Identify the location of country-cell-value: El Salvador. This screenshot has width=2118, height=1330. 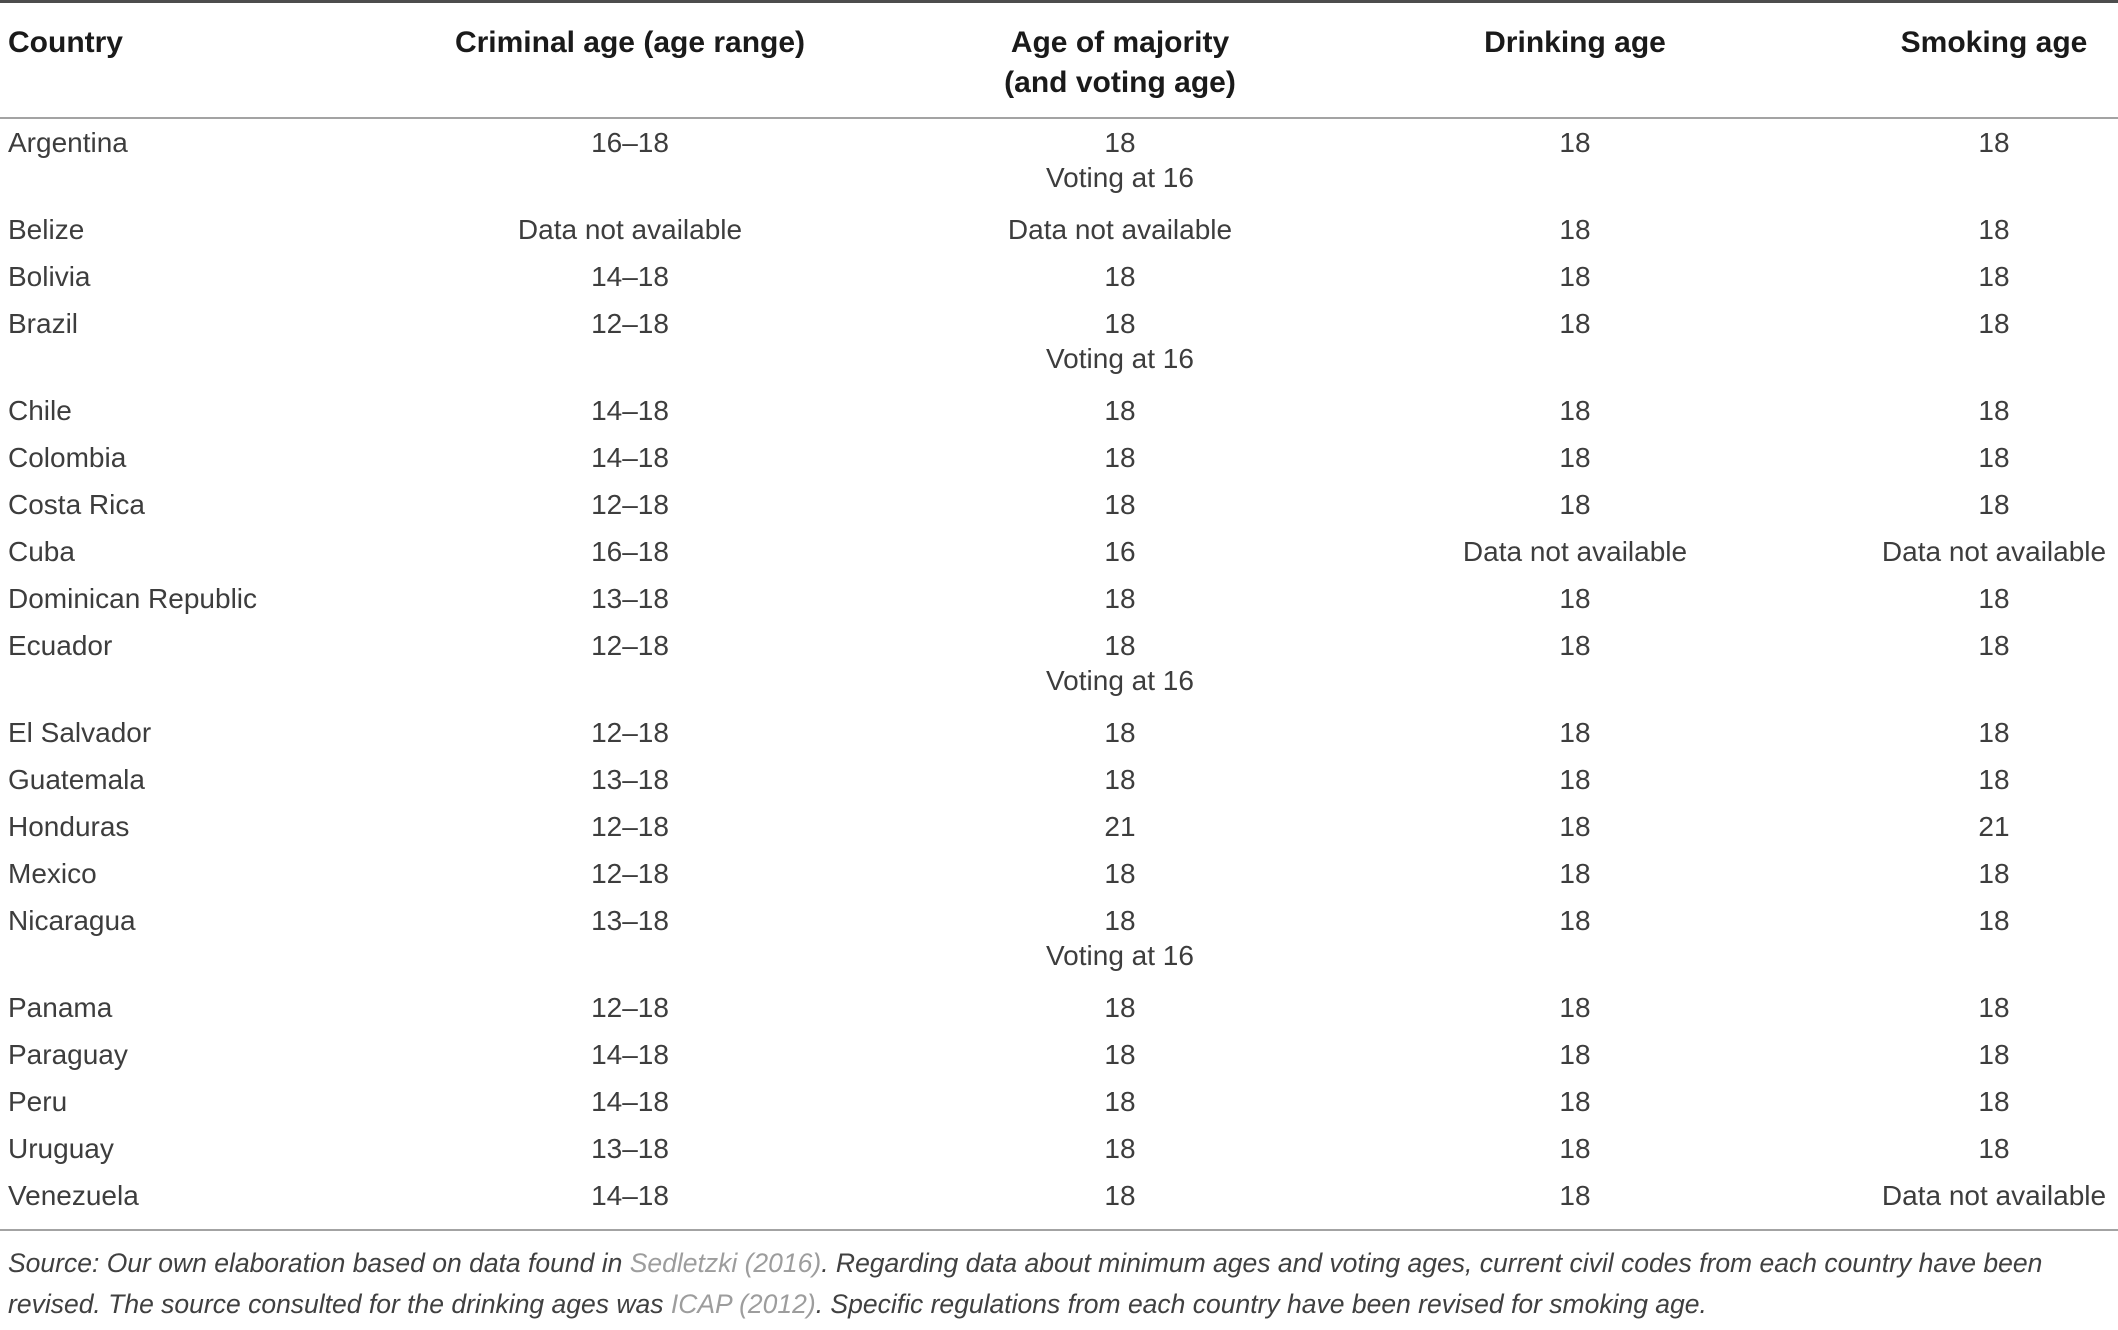
(80, 732).